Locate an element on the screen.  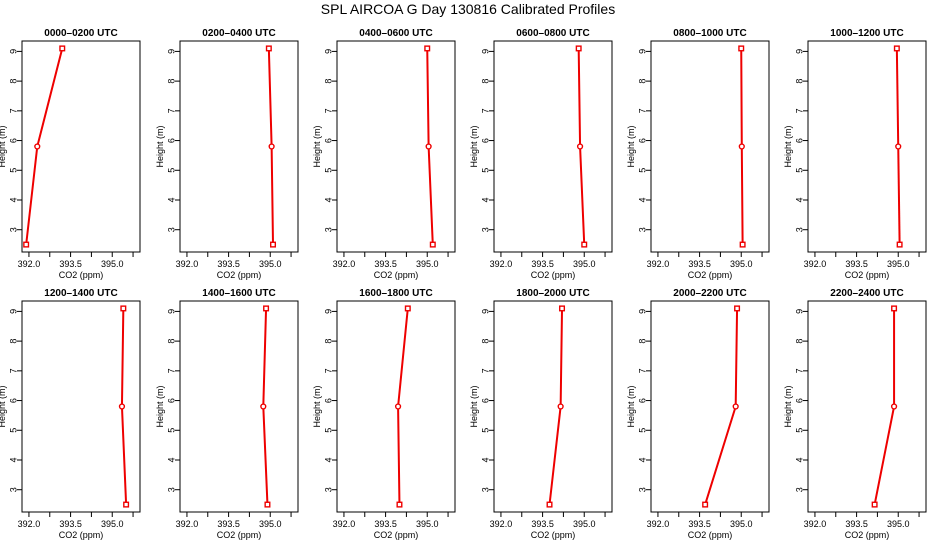
panel-title: 1600–1800 UTC is located at coordinates (395, 293).